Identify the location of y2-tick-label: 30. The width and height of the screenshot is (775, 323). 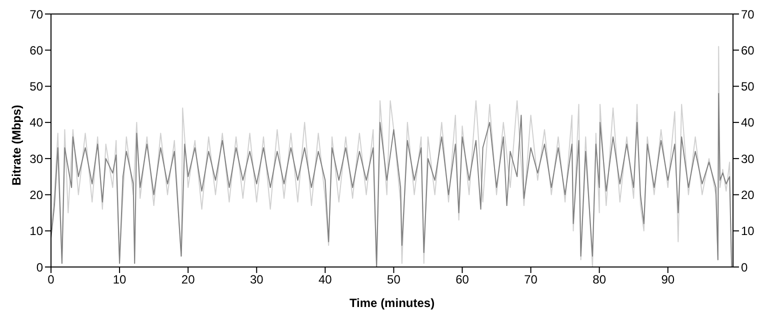
(748, 159).